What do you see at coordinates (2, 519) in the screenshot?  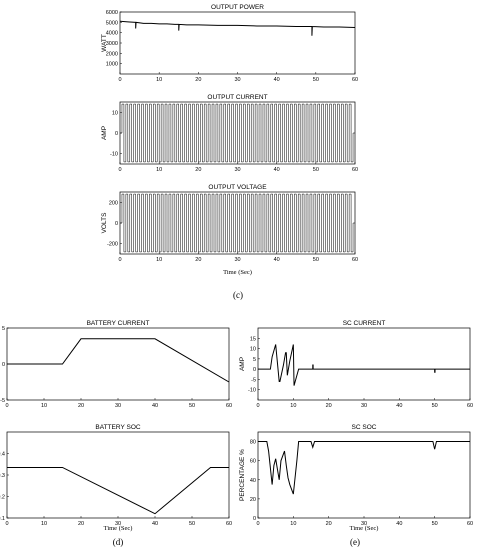 I see `y-tick-label: 70.1` at bounding box center [2, 519].